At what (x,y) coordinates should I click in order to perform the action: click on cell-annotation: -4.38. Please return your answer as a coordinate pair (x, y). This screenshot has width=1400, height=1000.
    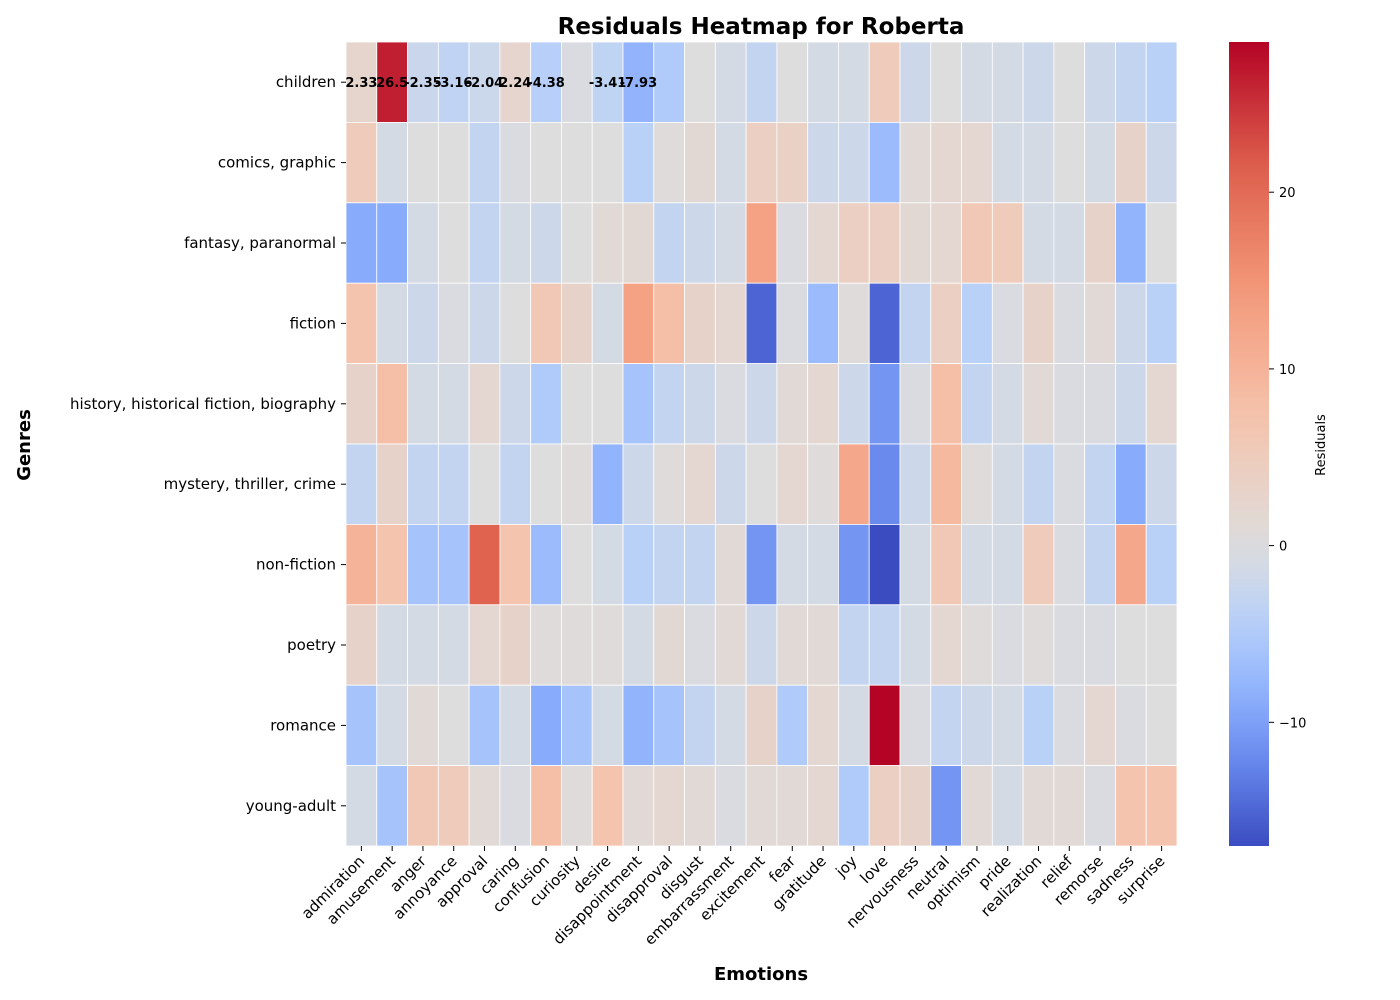
    Looking at the image, I should click on (545, 83).